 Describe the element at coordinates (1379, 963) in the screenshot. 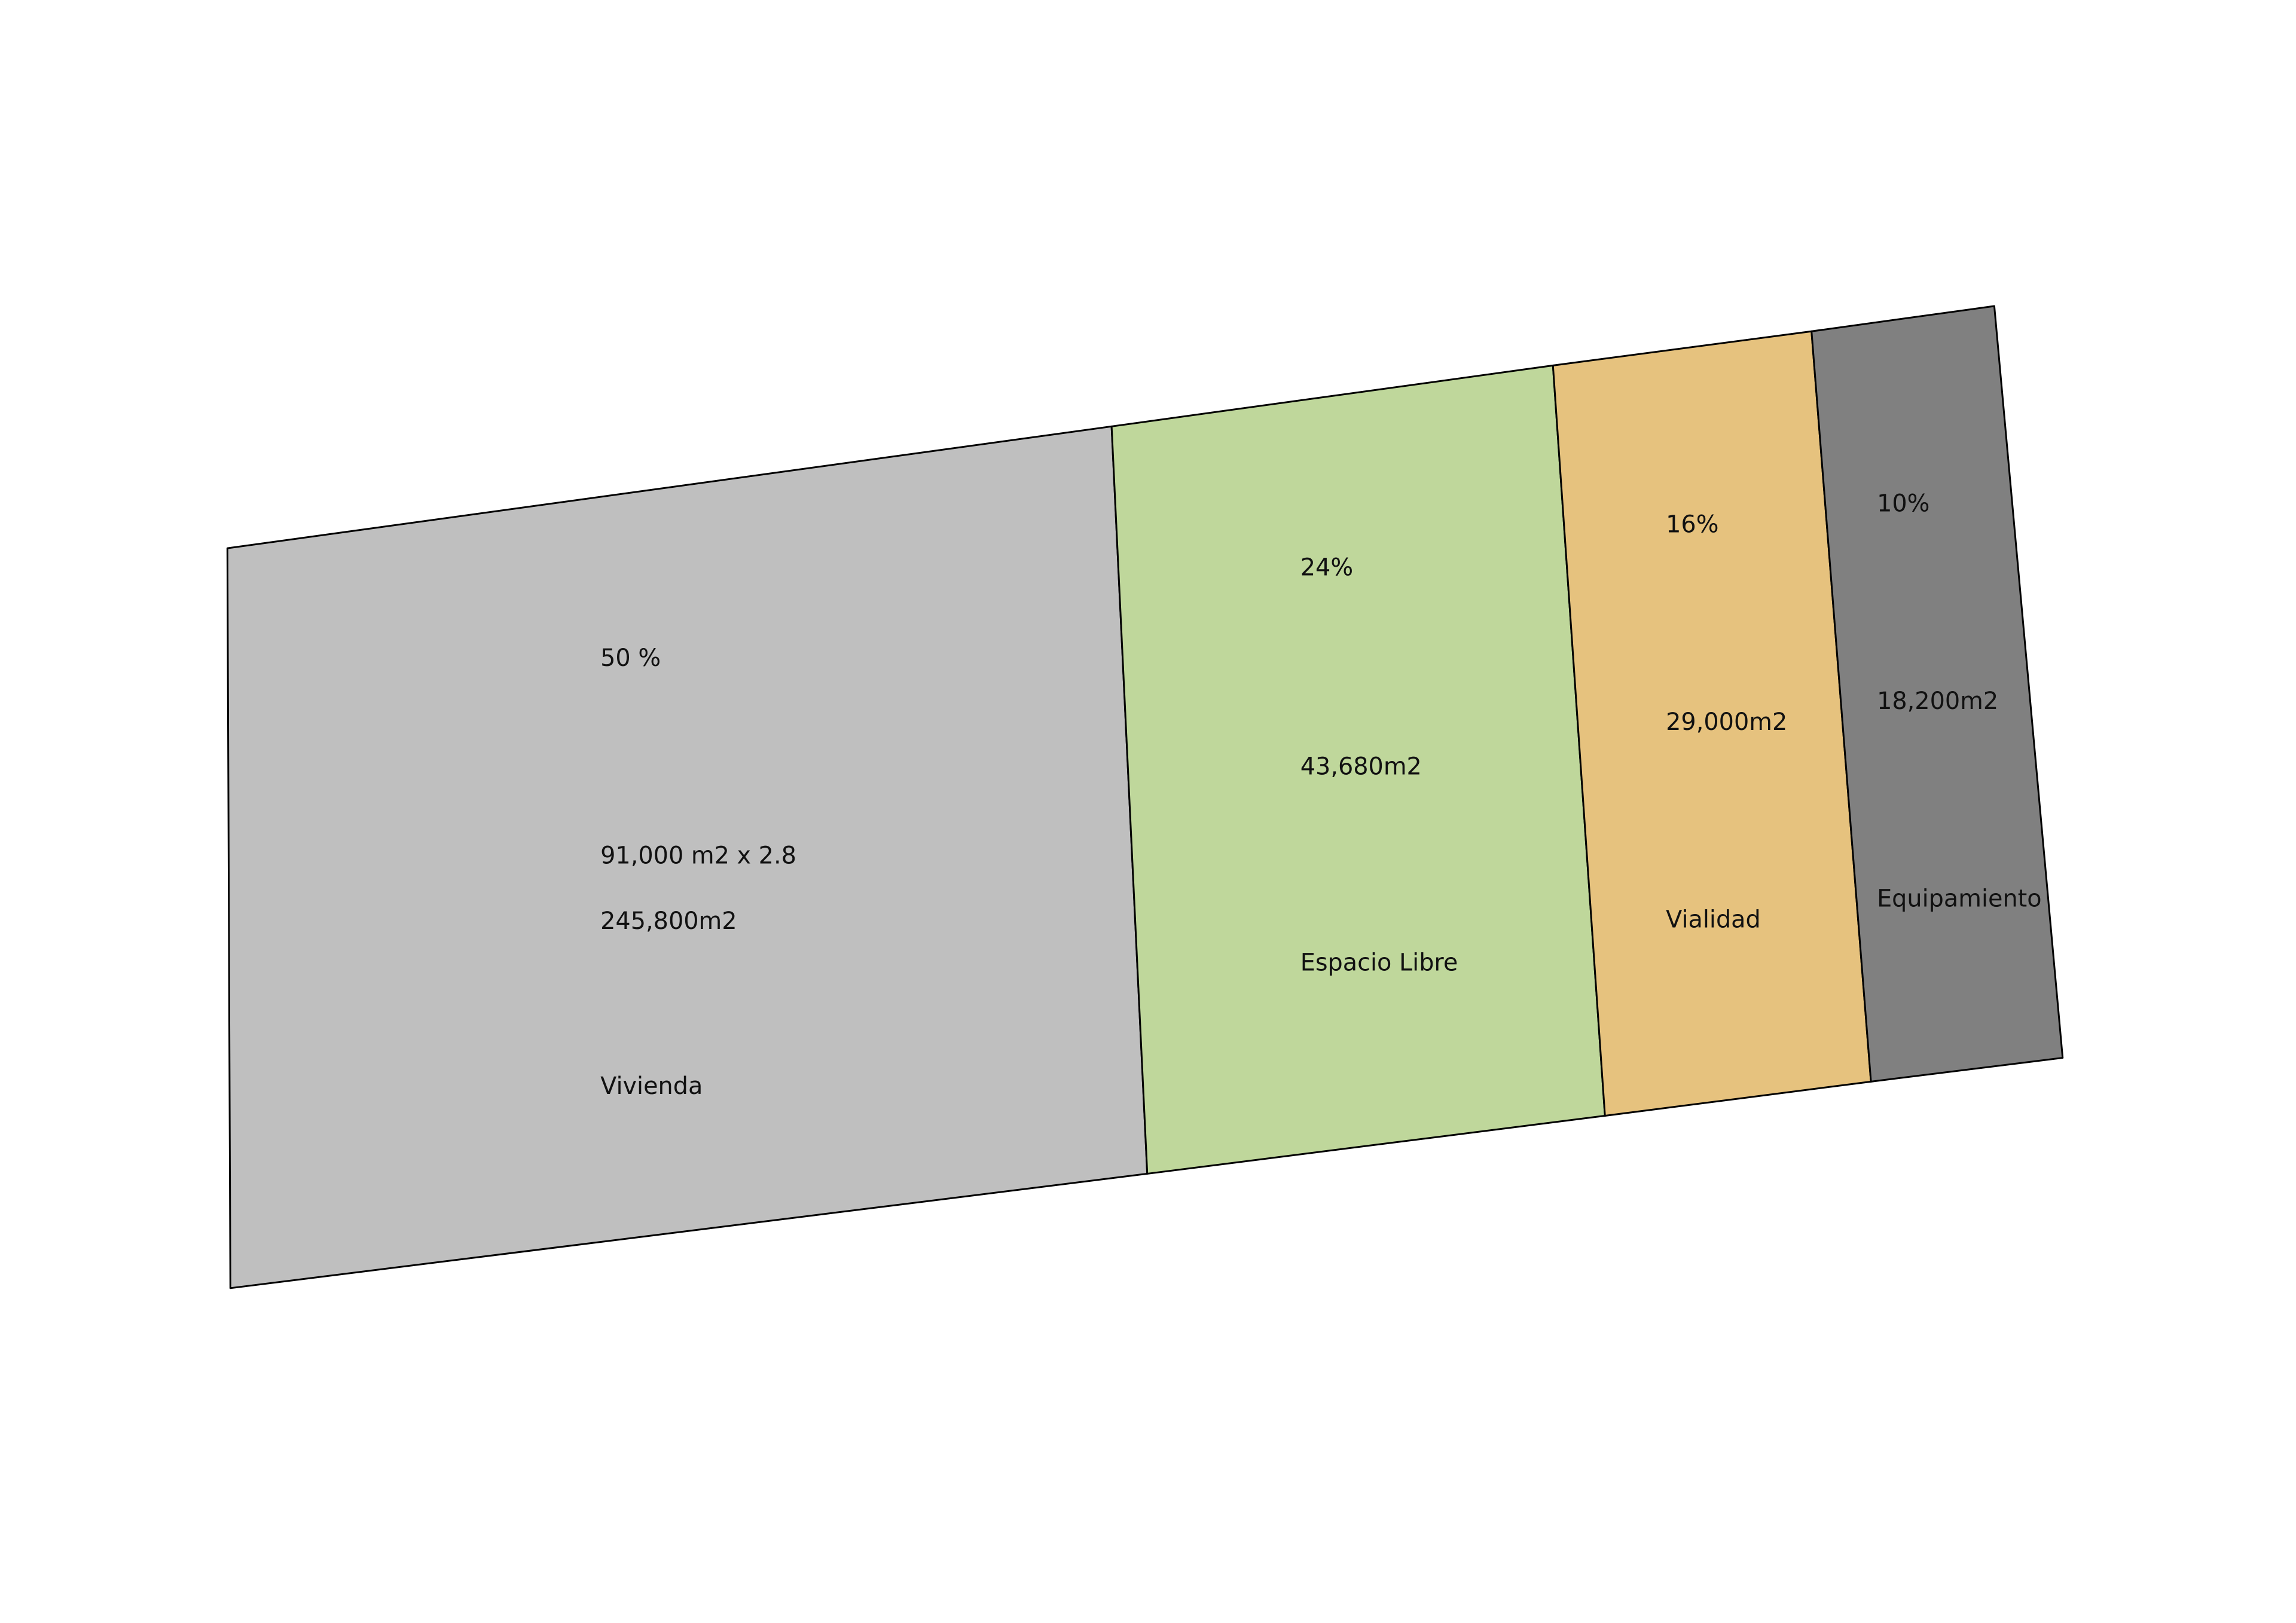

I see `zone-name: Espacio Libre` at that location.